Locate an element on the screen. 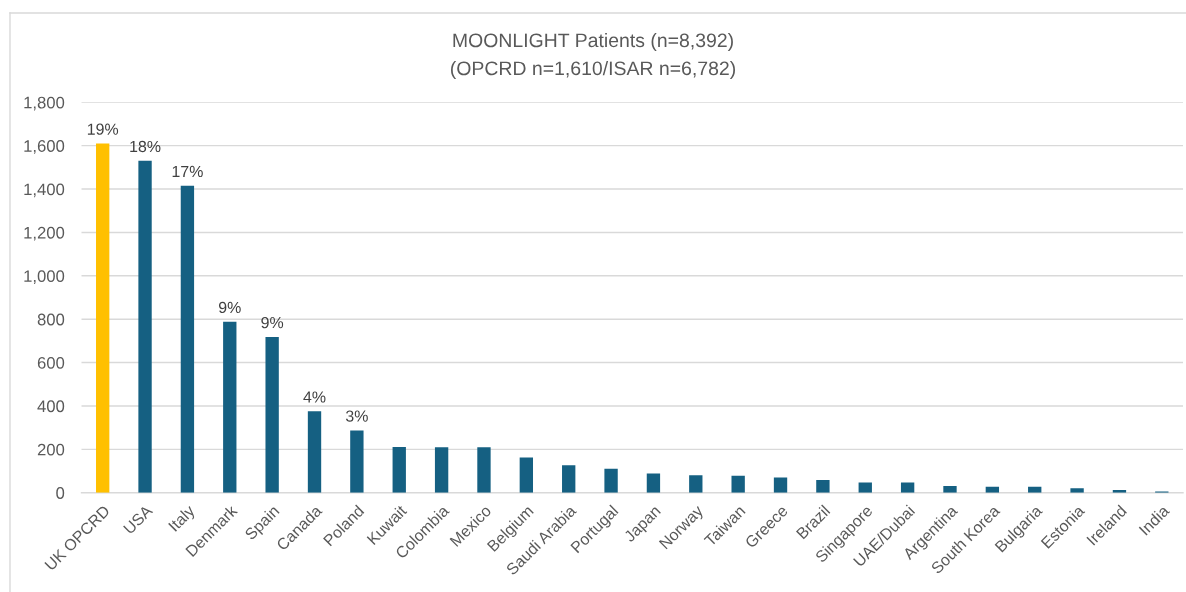  annotation: 17% is located at coordinates (187, 171).